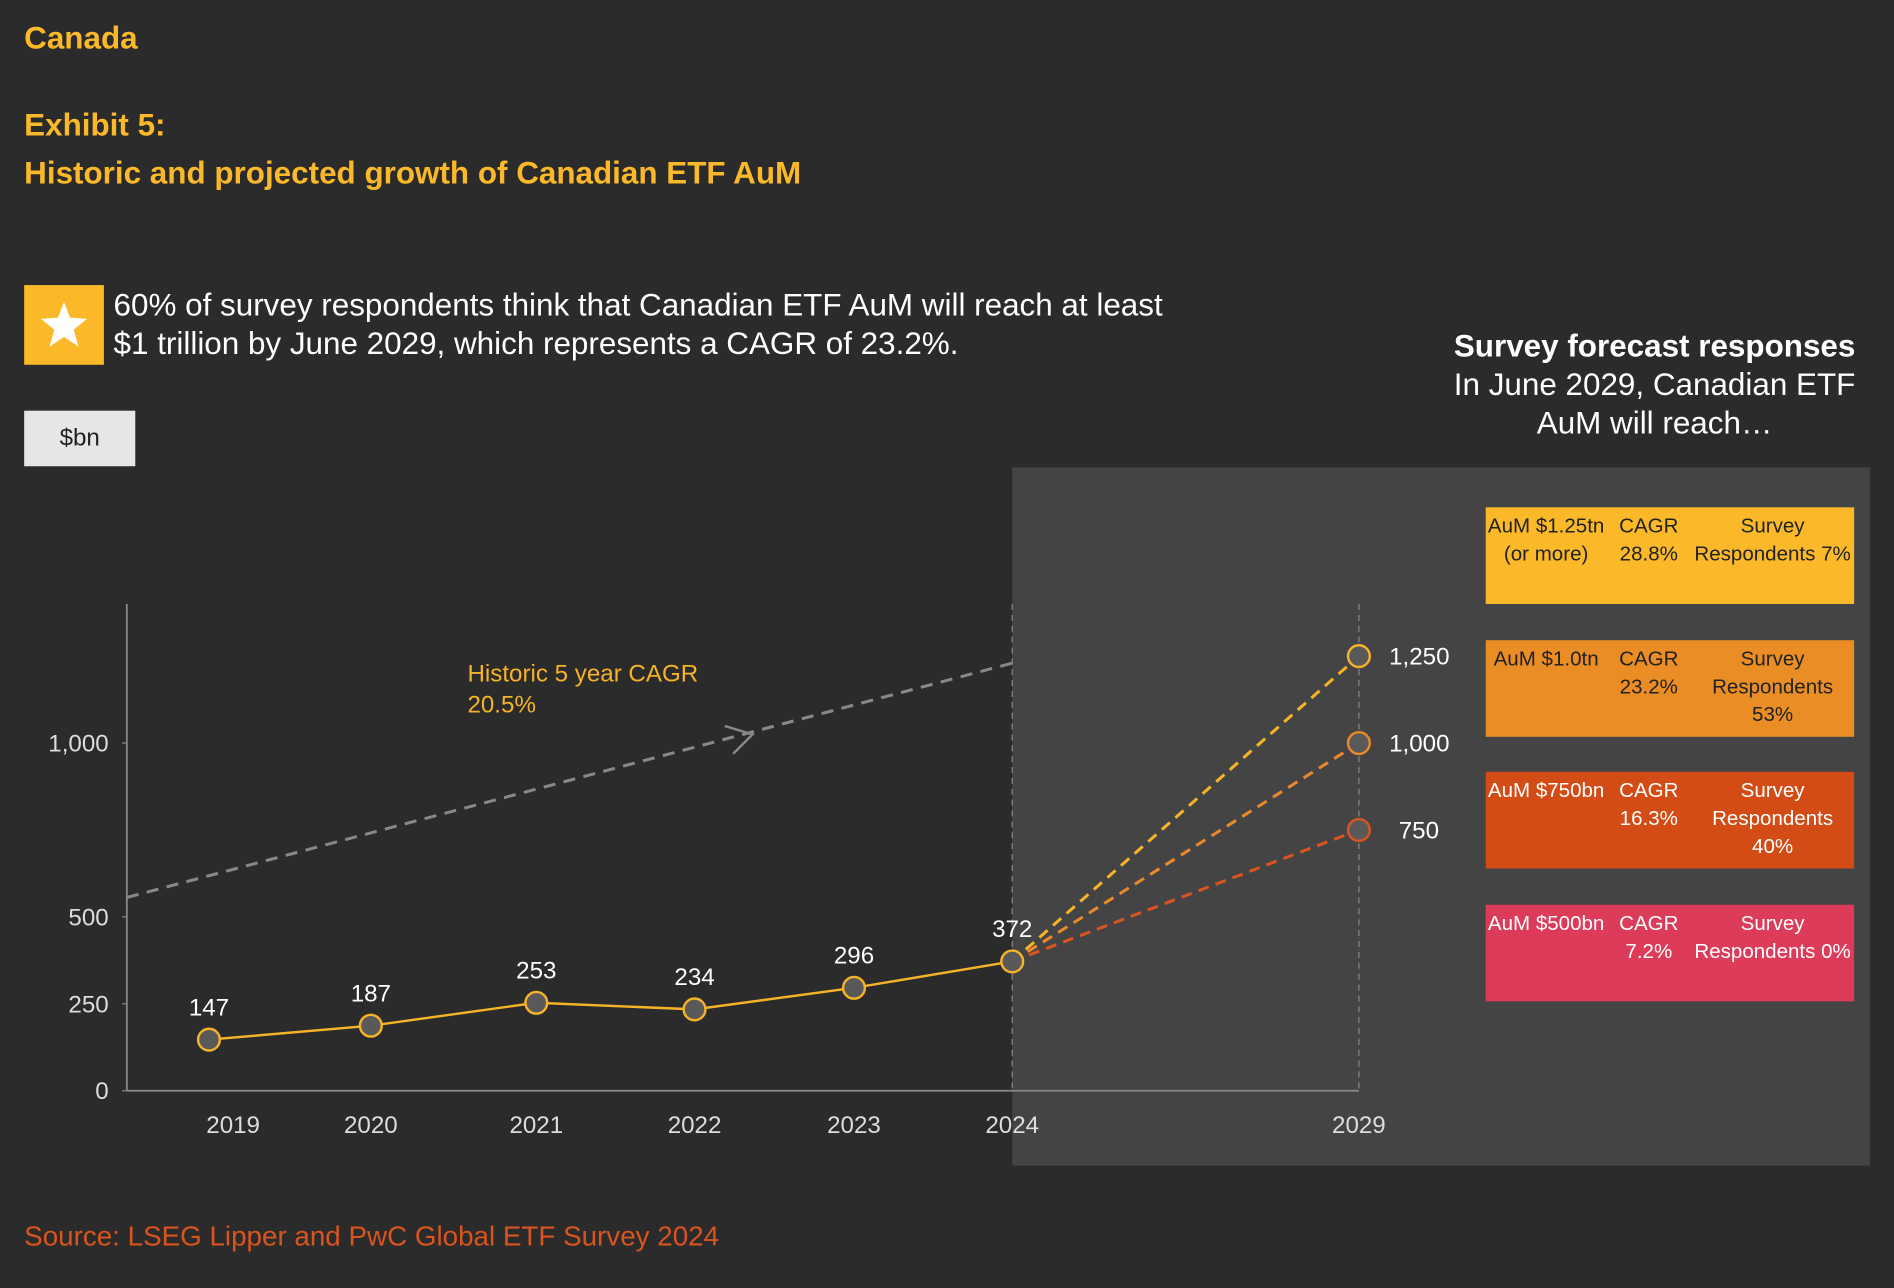  I want to click on data-label: 187, so click(371, 994).